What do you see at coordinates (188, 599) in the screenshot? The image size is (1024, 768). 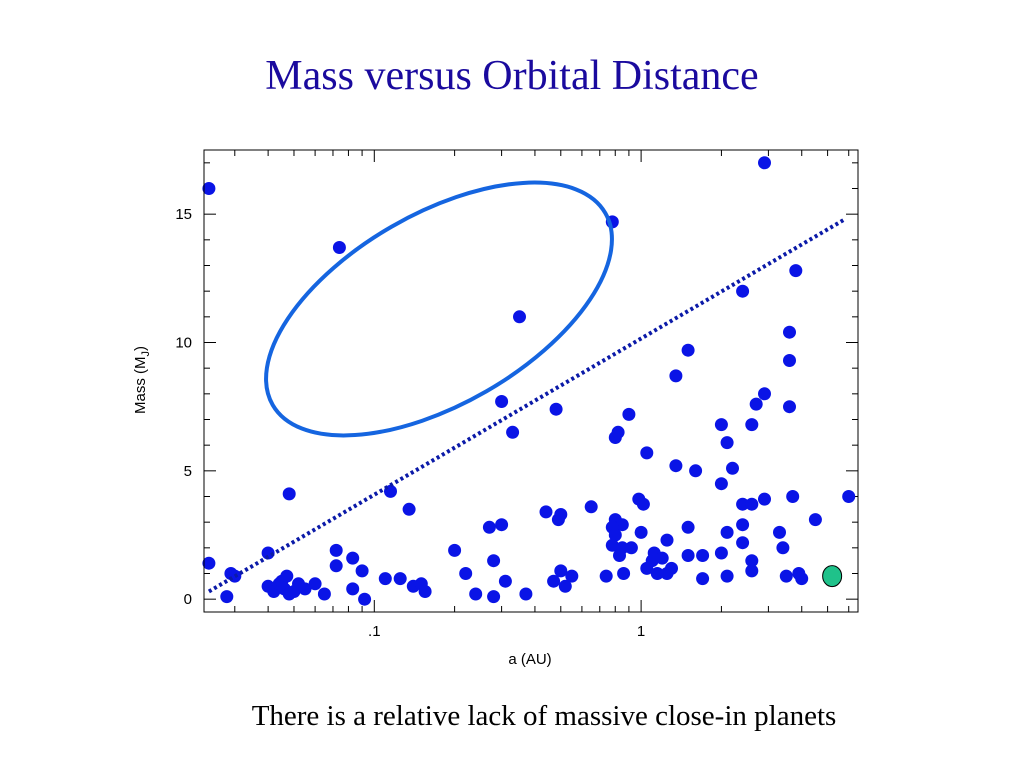 I see `y-tick-label: 0` at bounding box center [188, 599].